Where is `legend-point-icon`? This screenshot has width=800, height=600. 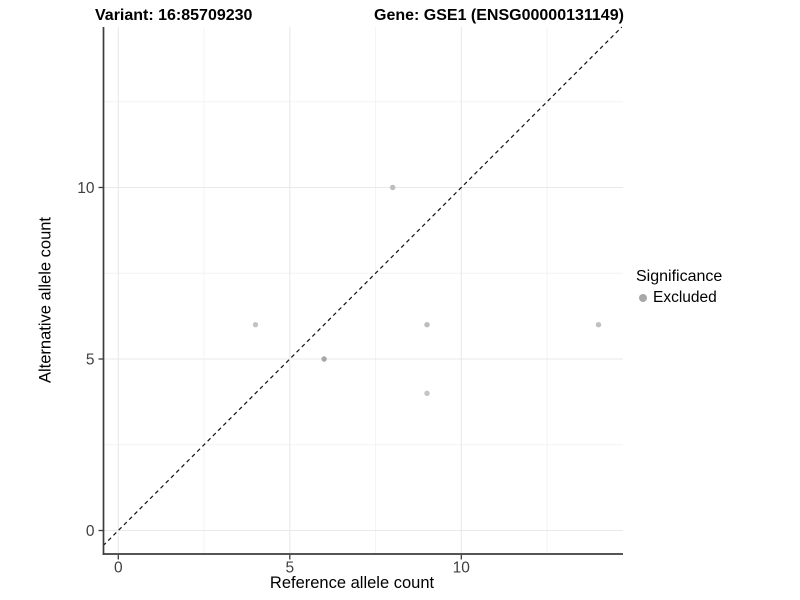 legend-point-icon is located at coordinates (643, 298).